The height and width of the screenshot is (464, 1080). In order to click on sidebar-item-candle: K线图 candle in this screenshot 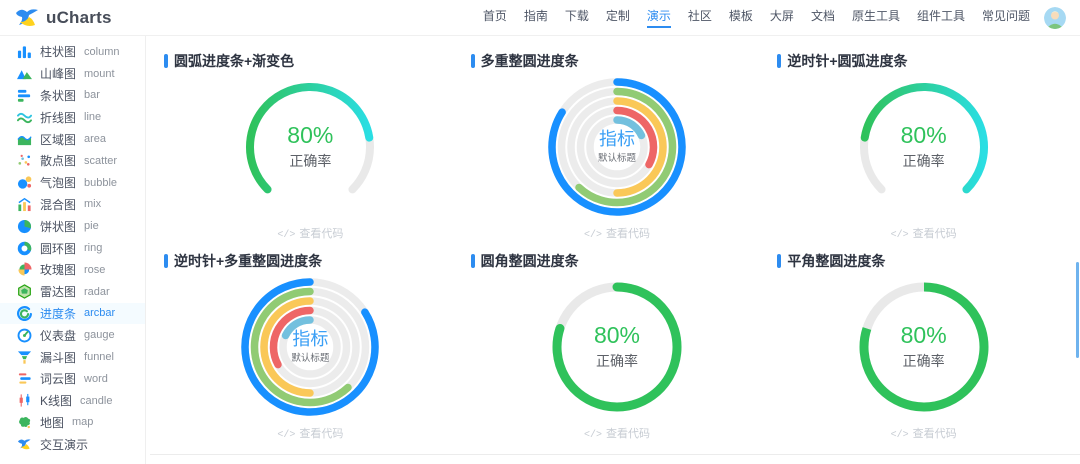, I will do `click(72, 401)`.